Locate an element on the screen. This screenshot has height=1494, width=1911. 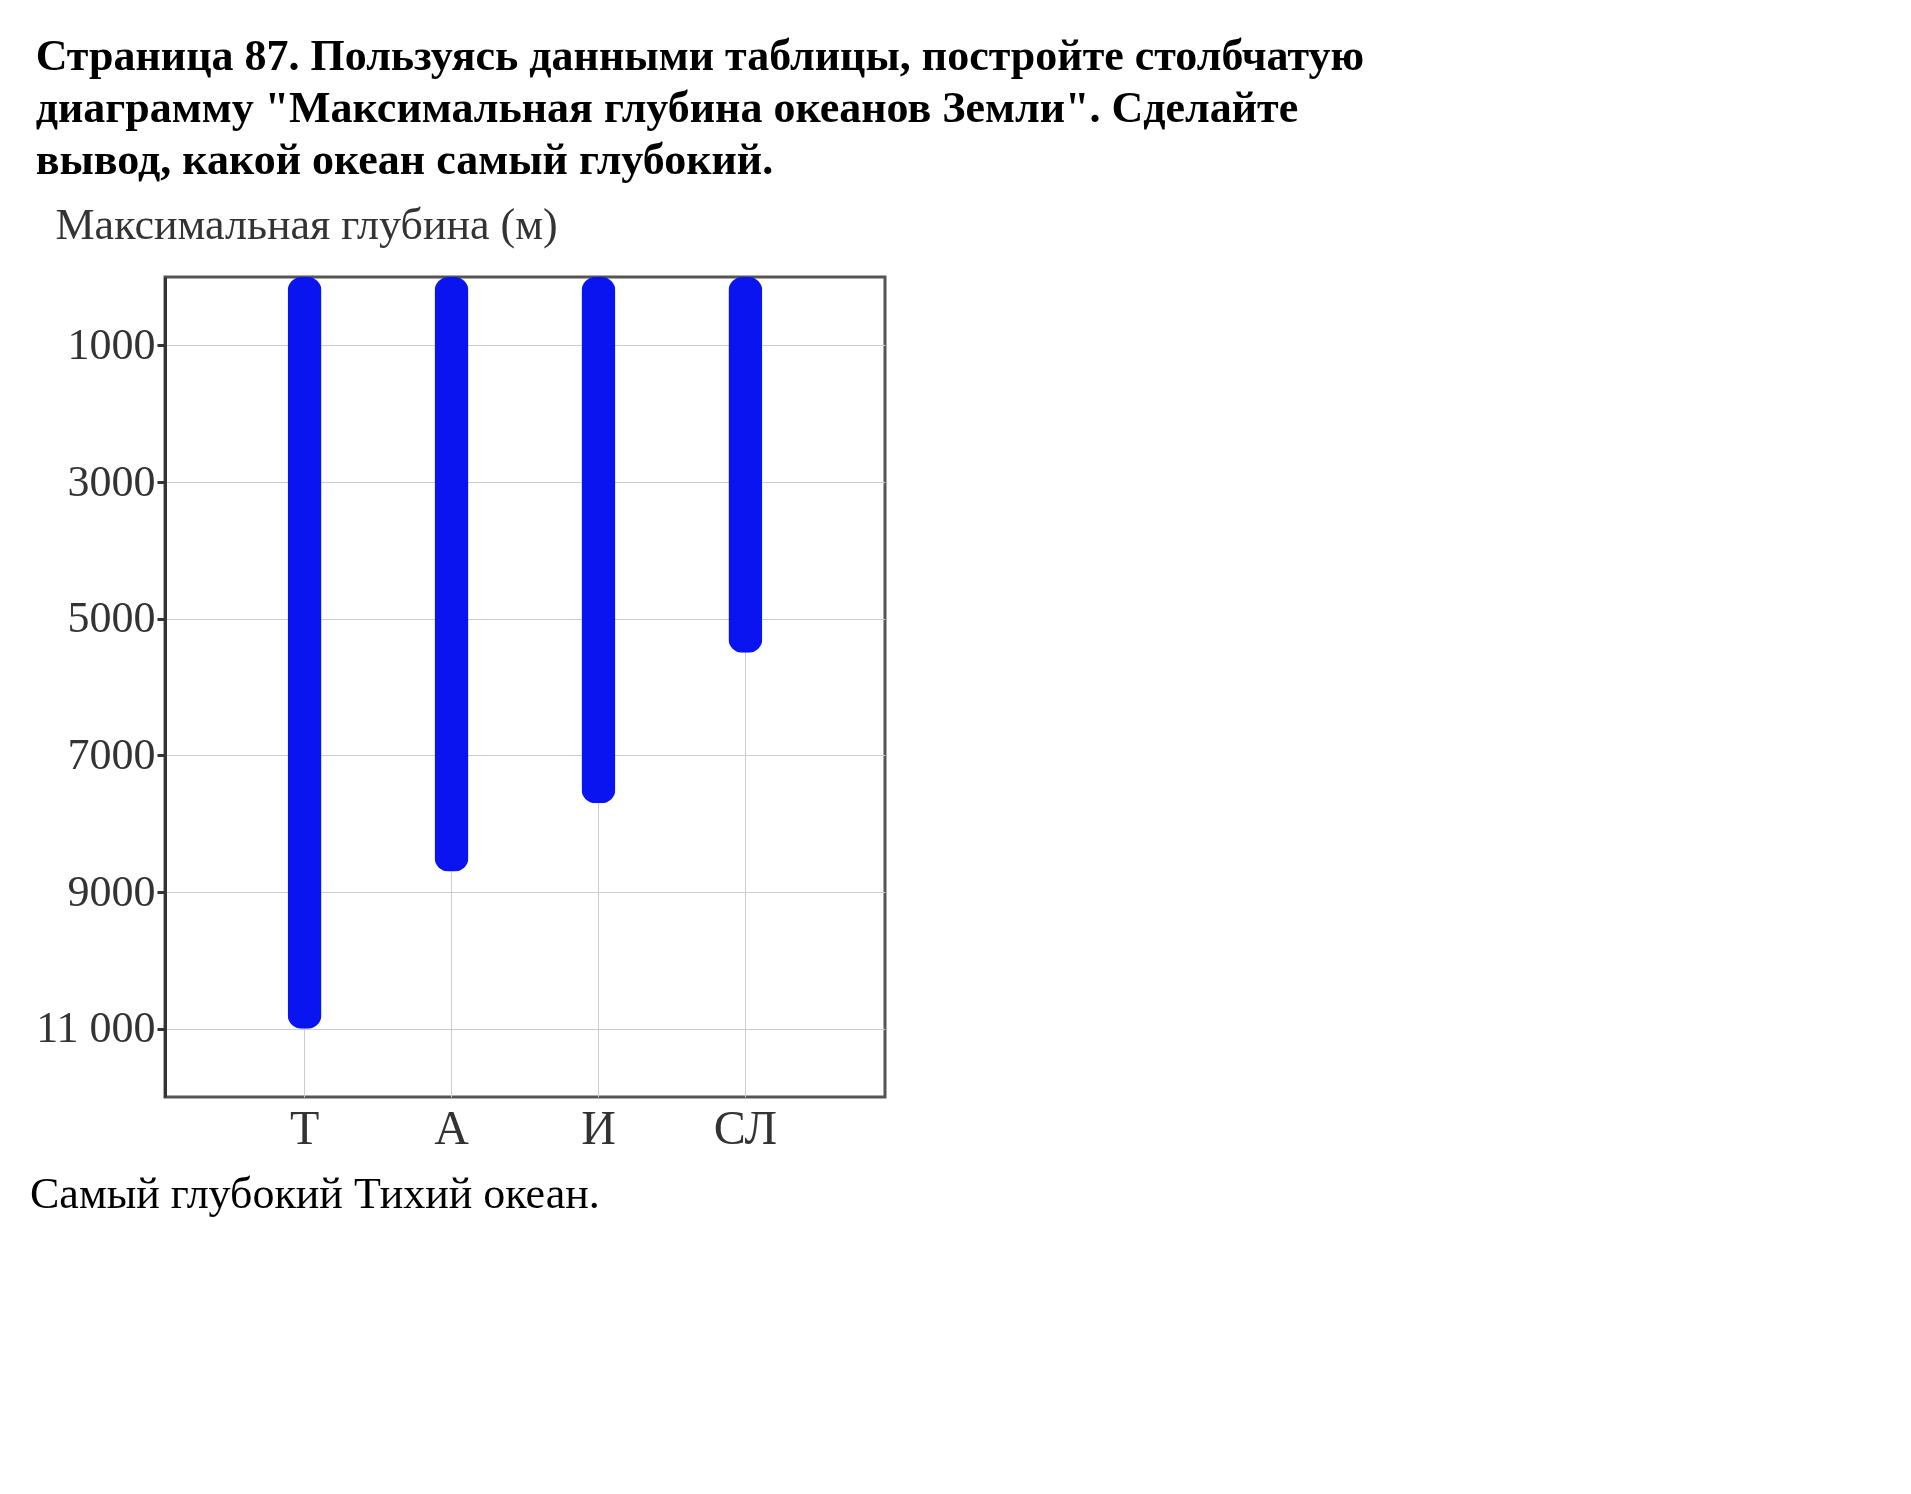
y-tick-label: 9000 is located at coordinates (111, 891).